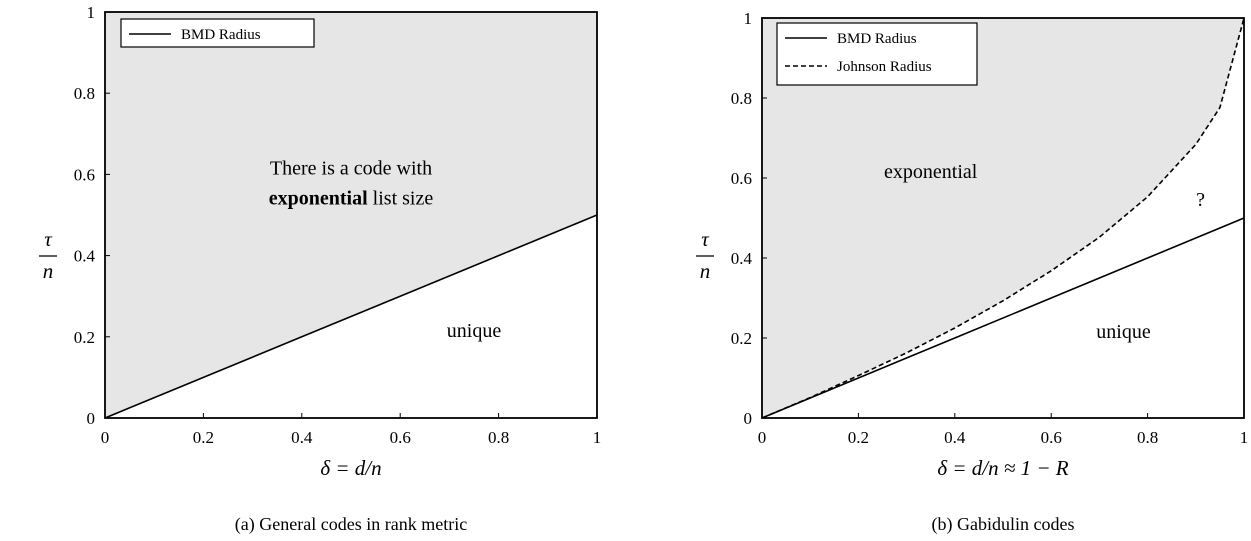  I want to click on panel-a-y-label-denominator: n, so click(48, 271).